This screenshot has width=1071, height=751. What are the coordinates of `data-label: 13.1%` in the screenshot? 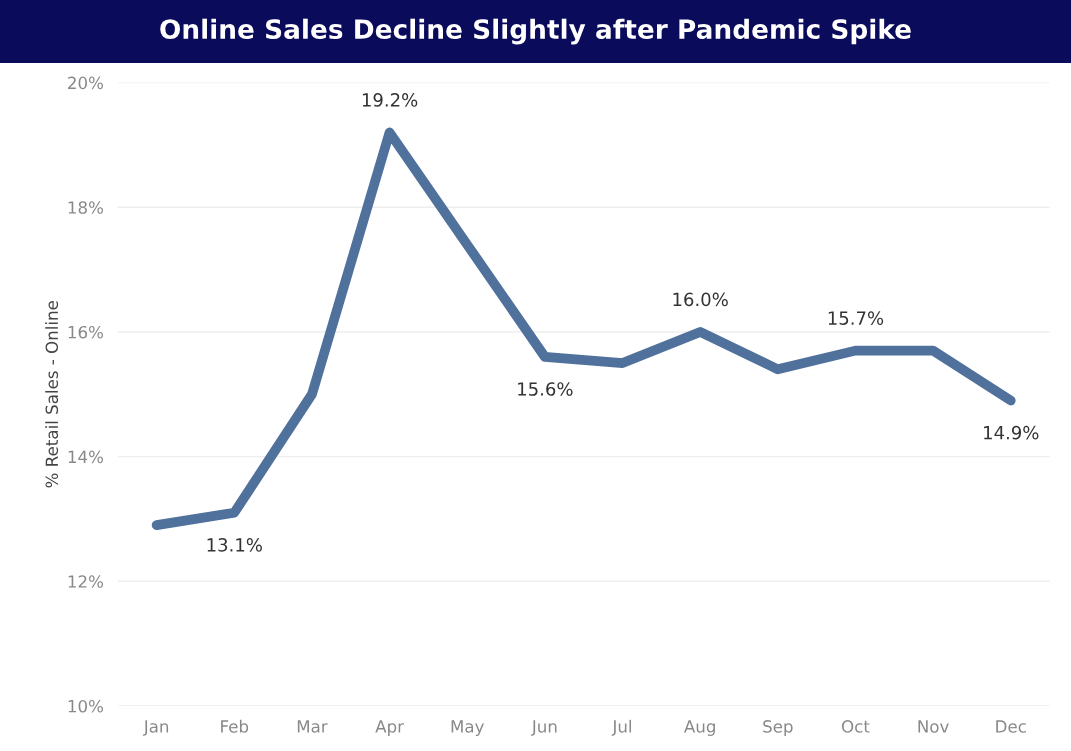 It's located at (234, 545).